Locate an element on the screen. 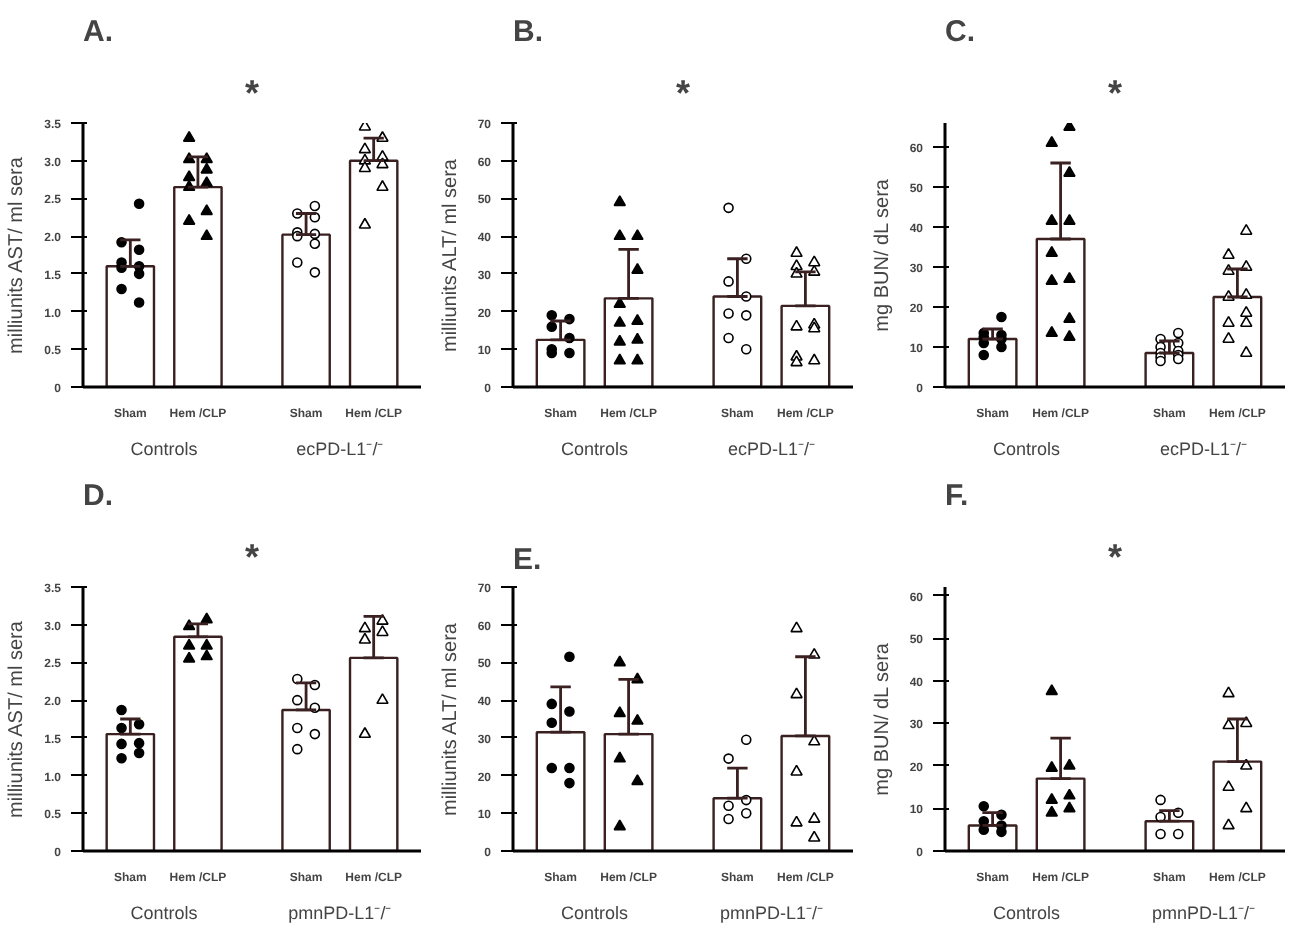 The width and height of the screenshot is (1296, 928). chart-title: B. is located at coordinates (528, 32).